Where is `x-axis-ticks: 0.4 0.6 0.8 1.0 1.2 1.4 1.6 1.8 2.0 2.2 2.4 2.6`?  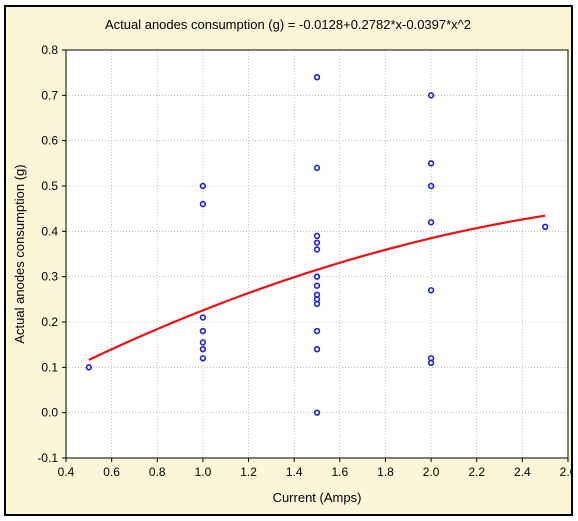 x-axis-ticks: 0.4 0.6 0.8 1.0 1.2 1.4 1.6 1.8 2.0 2.2 2.4 2.6 is located at coordinates (314, 468).